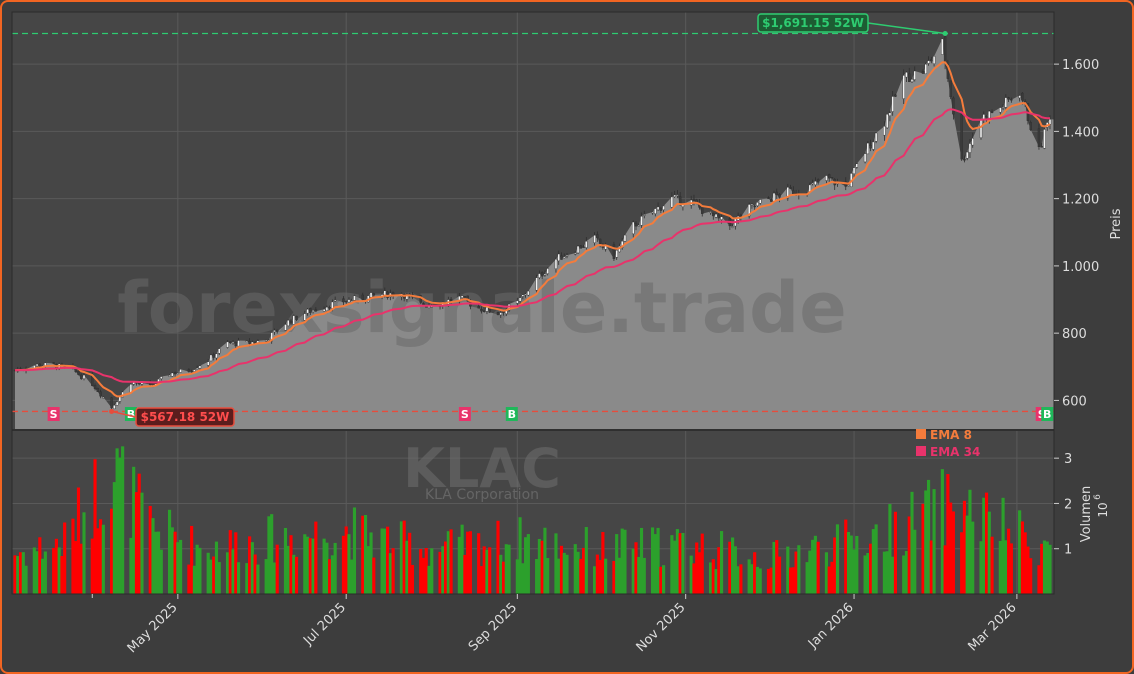 The image size is (1134, 674). Describe the element at coordinates (1116, 223) in the screenshot. I see `price-axis-label: Preis` at that location.